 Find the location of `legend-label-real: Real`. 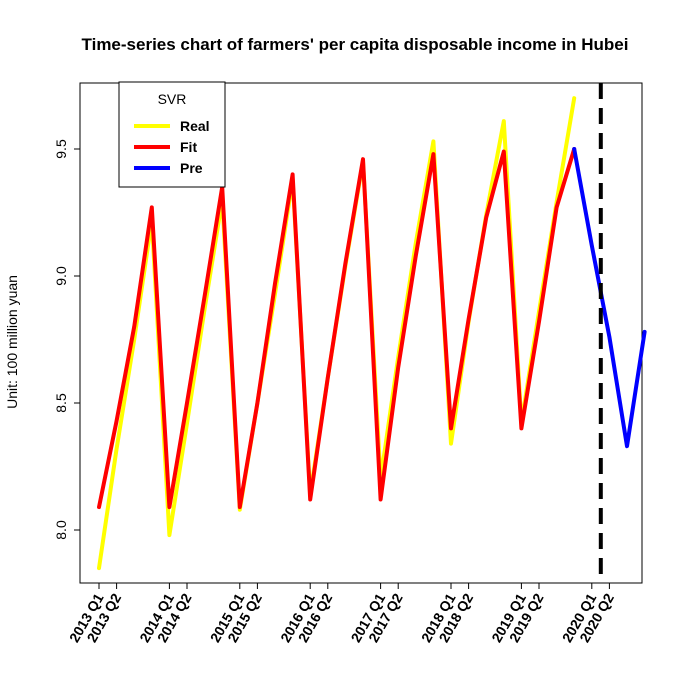

legend-label-real: Real is located at coordinates (195, 126).